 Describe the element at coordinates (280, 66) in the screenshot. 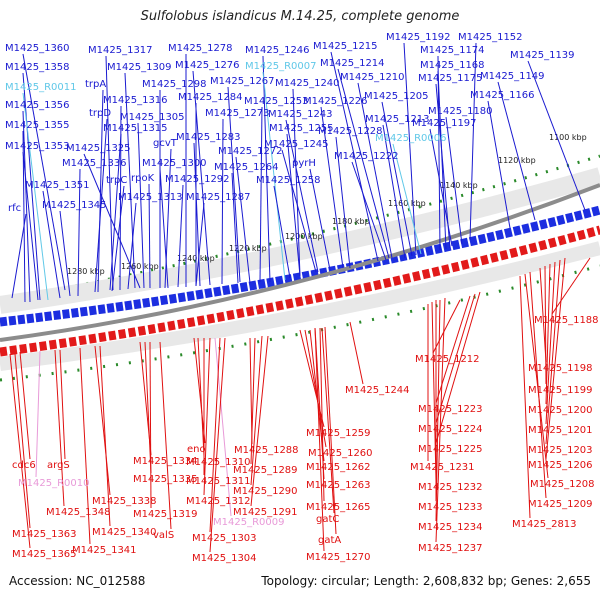

I see `forward-gene-label: M1425_R0007` at that location.